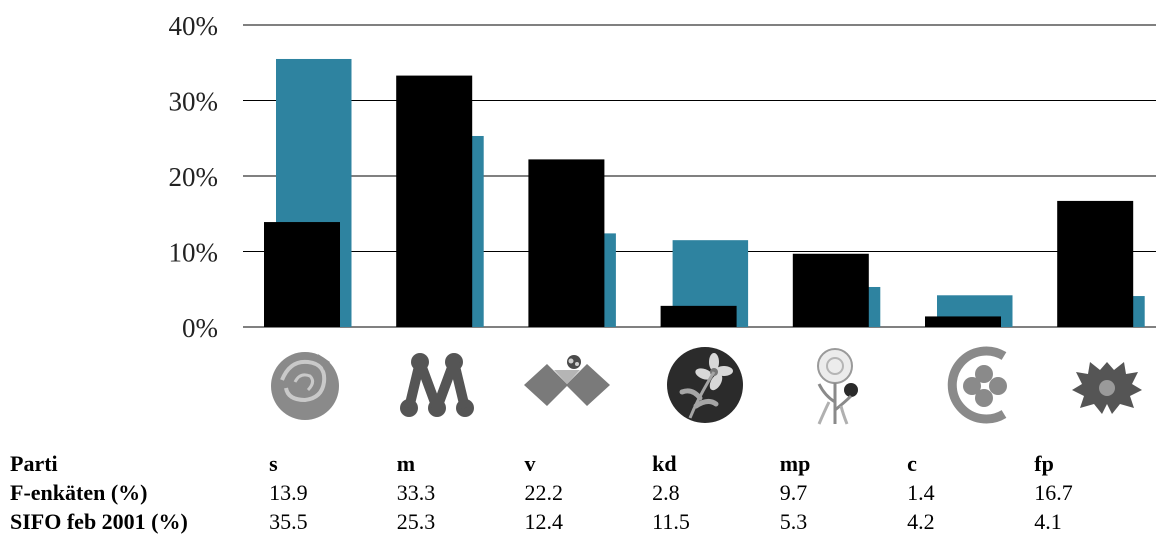 This screenshot has height=541, width=1162. I want to click on table-row-parti: Parti s m v kd mp c fp, so click(586, 463).